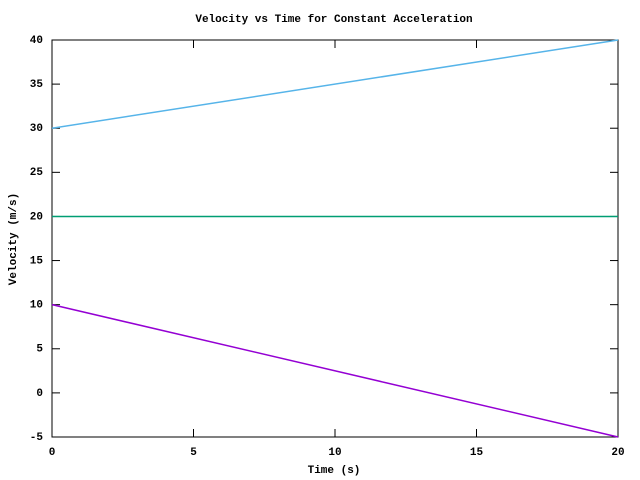  Describe the element at coordinates (39, 350) in the screenshot. I see `y-tick-label: 5` at that location.